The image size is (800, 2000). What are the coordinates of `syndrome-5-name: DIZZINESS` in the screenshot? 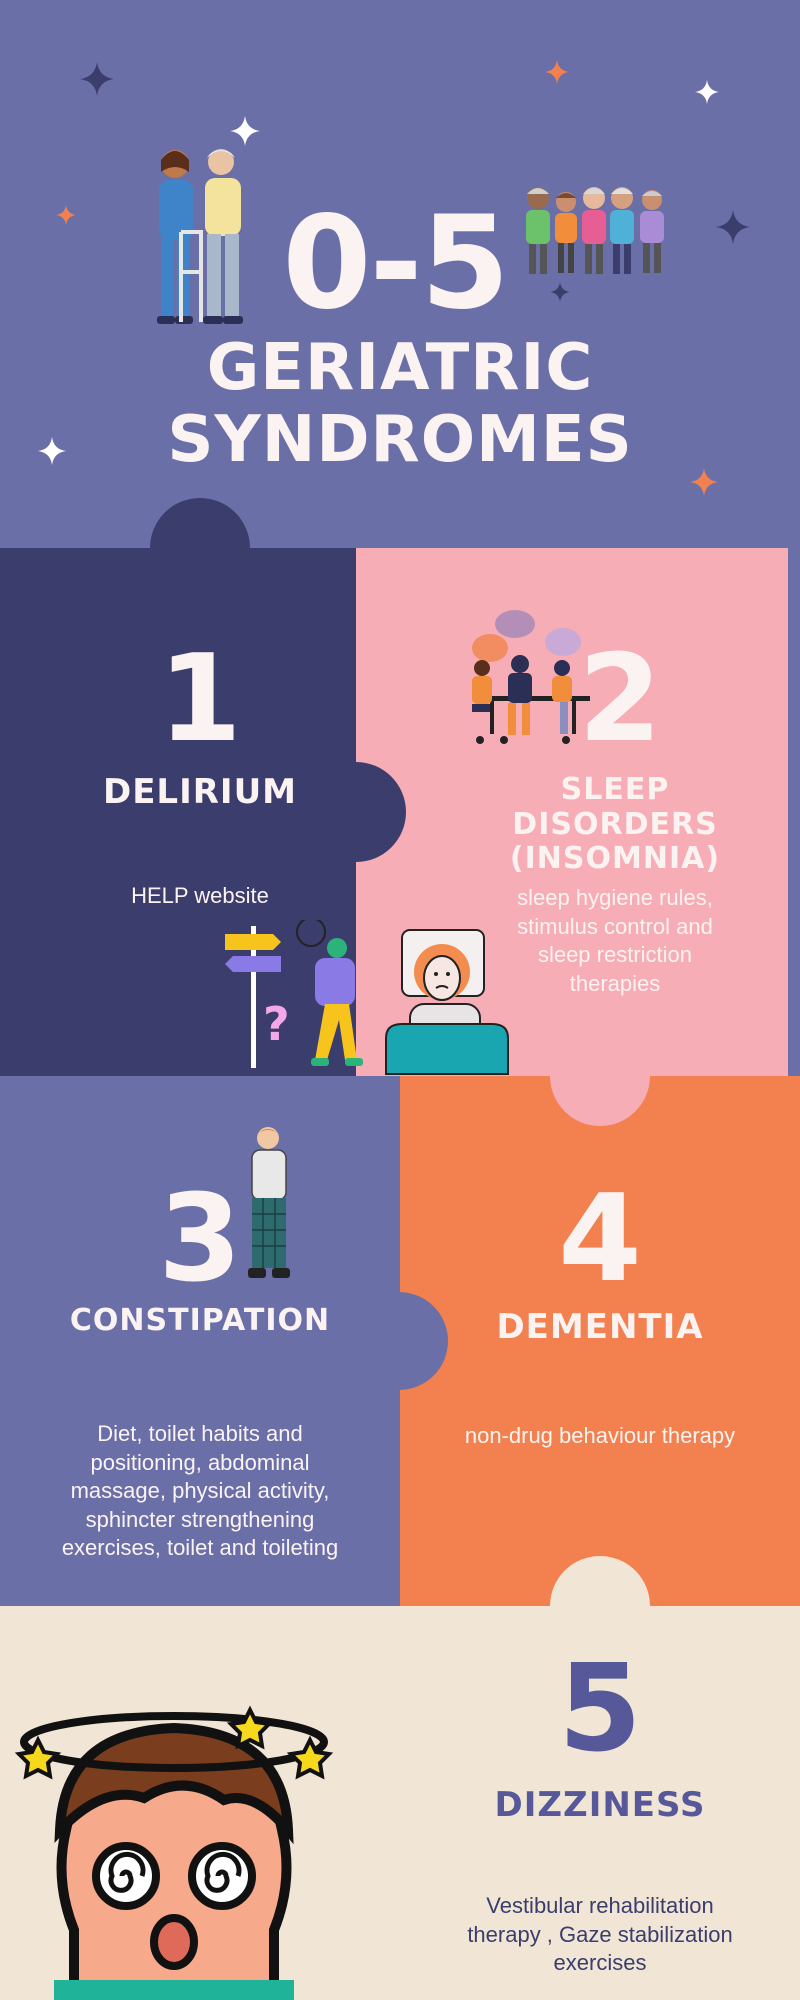 It's located at (600, 1805).